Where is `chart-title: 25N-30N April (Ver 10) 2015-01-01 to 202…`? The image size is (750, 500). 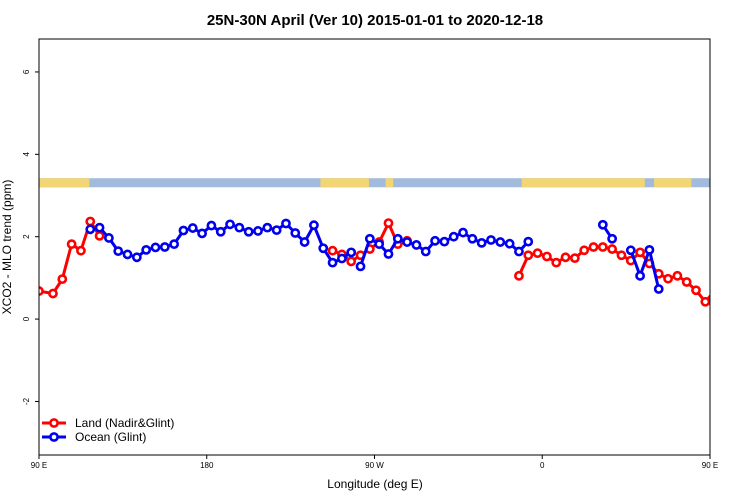
chart-title: 25N-30N April (Ver 10) 2015-01-01 to 202… is located at coordinates (375, 20).